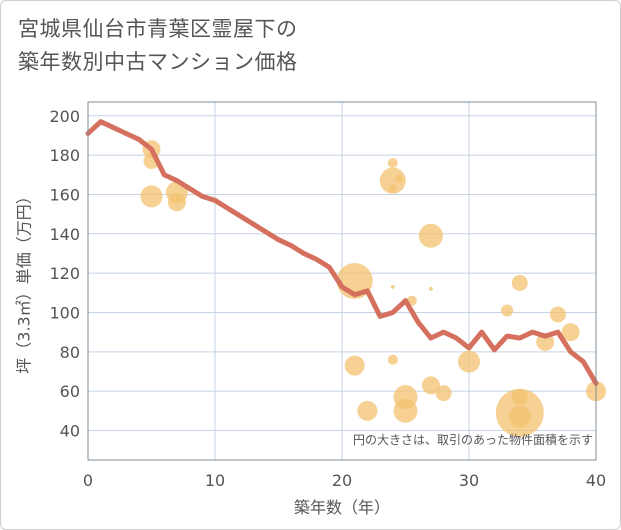 The width and height of the screenshot is (621, 530). I want to click on y-tick-label: 180, so click(64, 155).